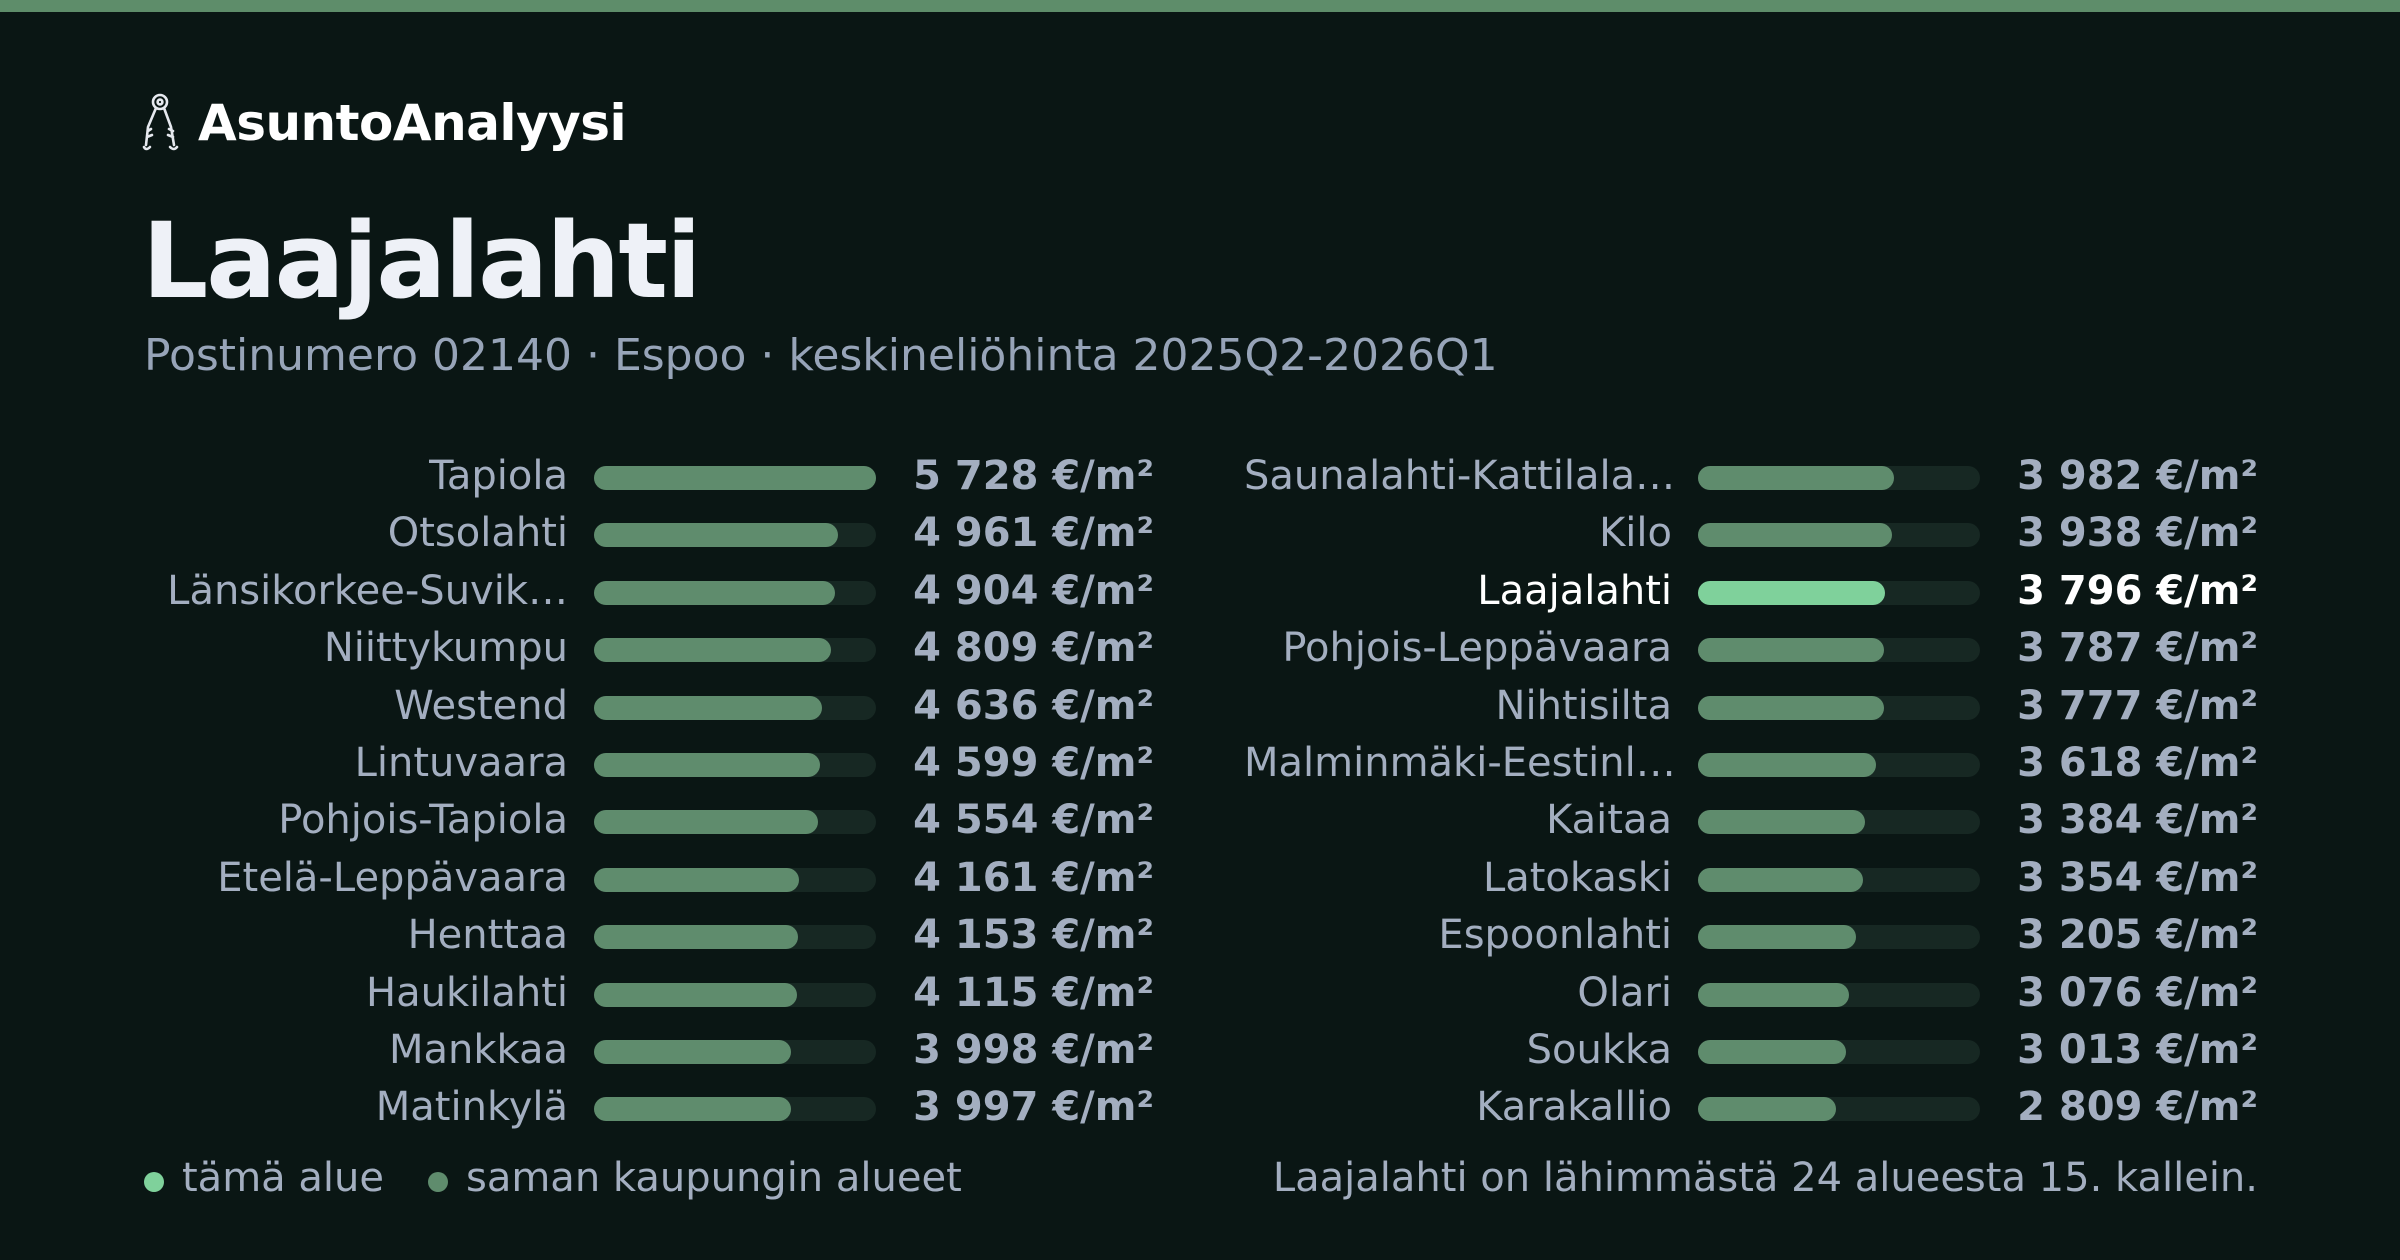 This screenshot has height=1260, width=2400. Describe the element at coordinates (412, 123) in the screenshot. I see `brand-name: AsuntoAnalyysi` at that location.